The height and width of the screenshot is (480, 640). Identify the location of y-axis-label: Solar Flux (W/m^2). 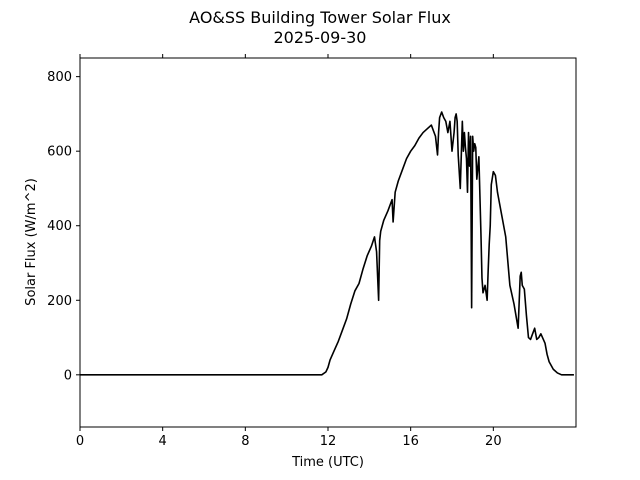
(31, 242).